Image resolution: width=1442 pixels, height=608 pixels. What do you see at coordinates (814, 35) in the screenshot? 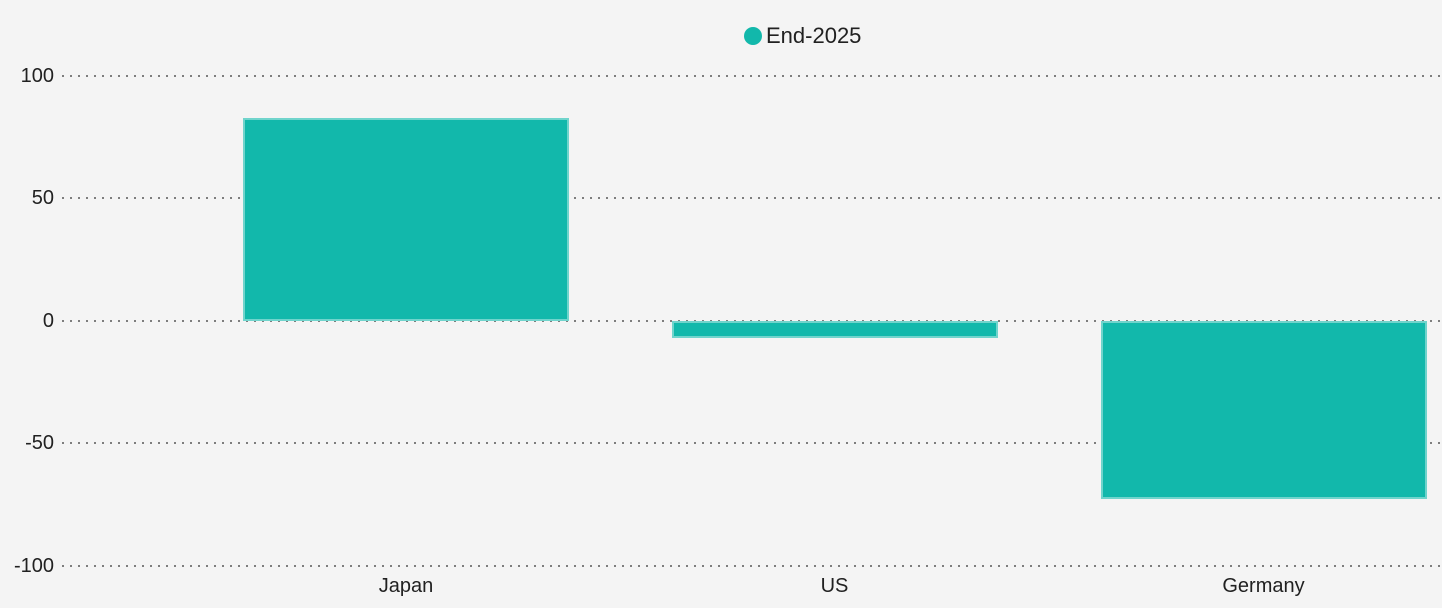
I see `legend-item-label: End-2025` at bounding box center [814, 35].